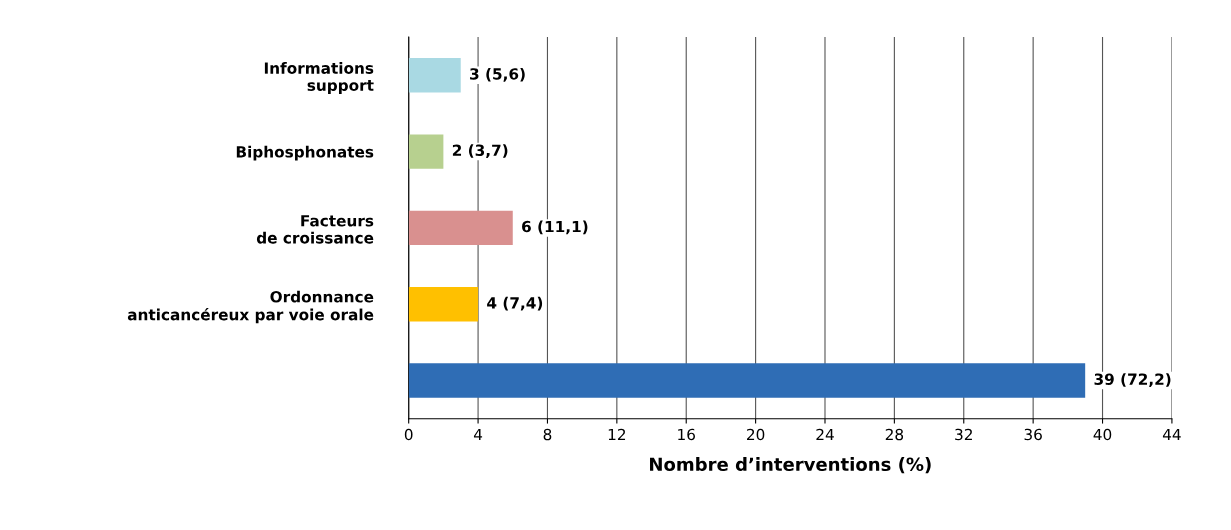 The width and height of the screenshot is (1231, 530). I want to click on y-tick-label: Facteurs de croissance, so click(315, 229).